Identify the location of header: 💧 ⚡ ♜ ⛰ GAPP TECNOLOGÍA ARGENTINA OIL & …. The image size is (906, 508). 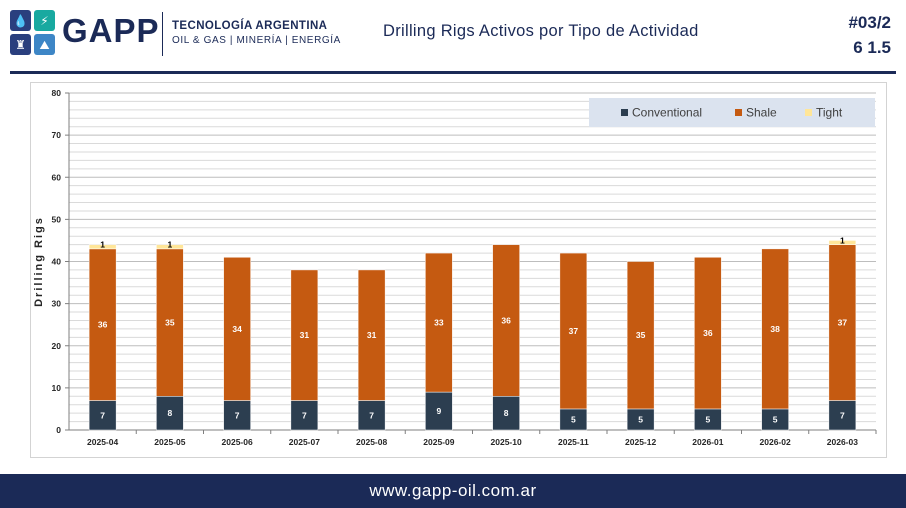
(453, 37).